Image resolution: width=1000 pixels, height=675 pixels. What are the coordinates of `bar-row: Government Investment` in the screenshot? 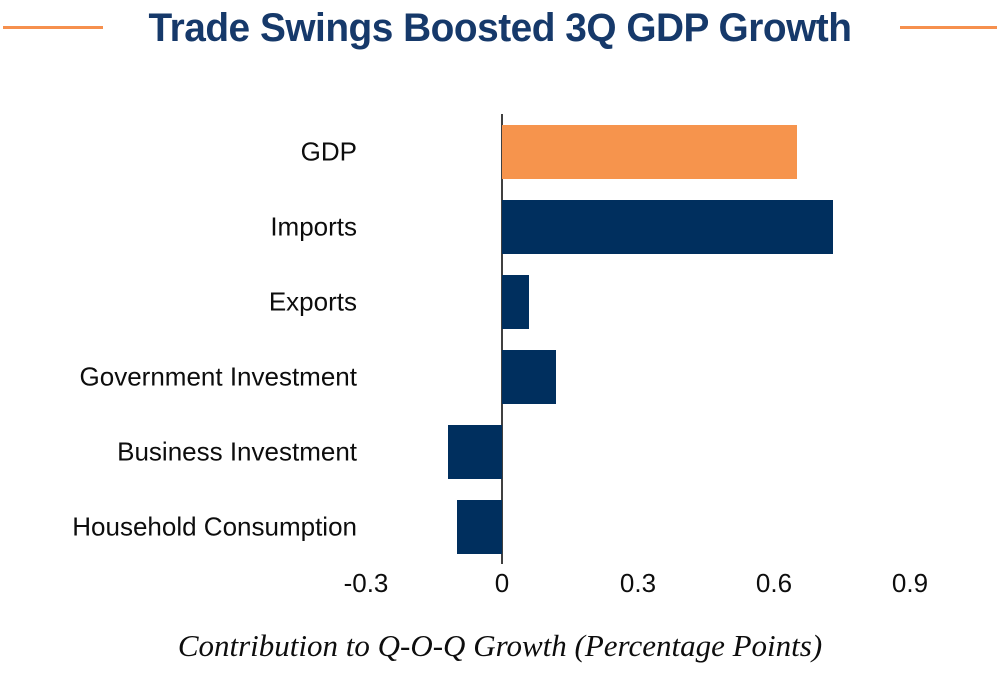 It's located at (500, 377).